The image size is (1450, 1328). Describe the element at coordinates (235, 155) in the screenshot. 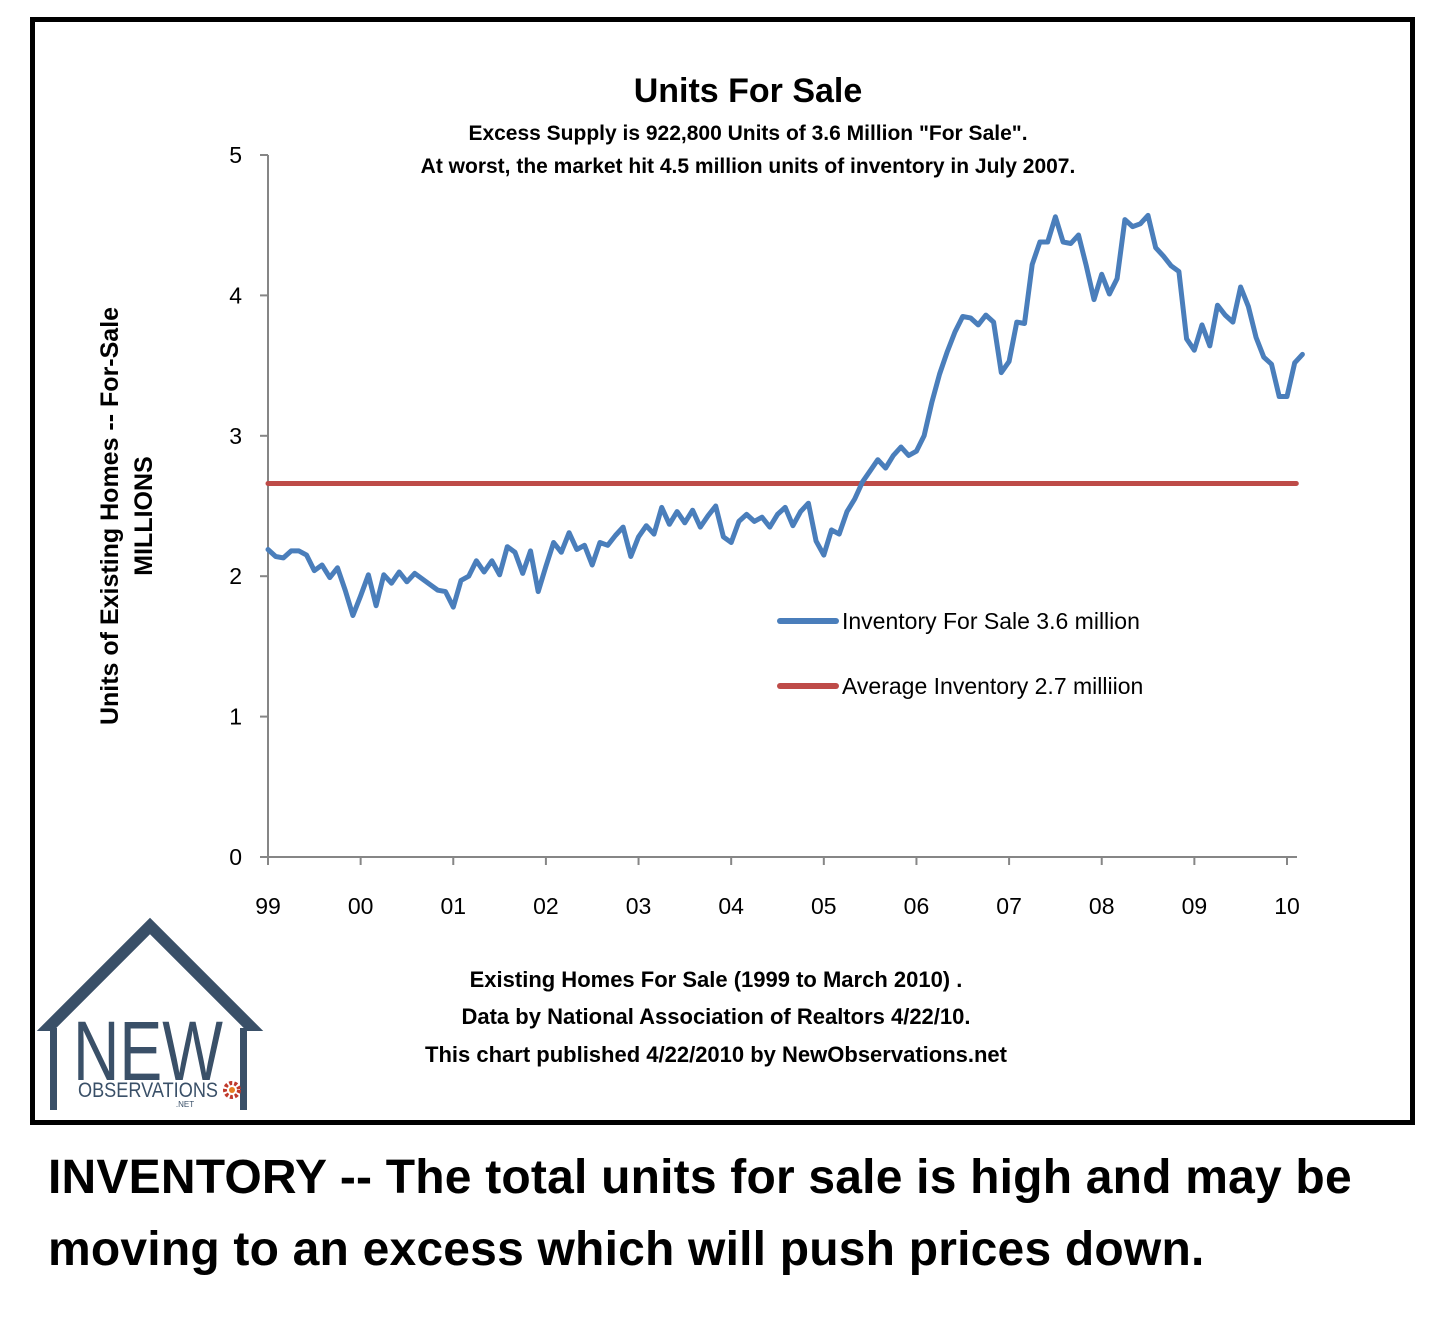

I see `y-tick-label: 5` at that location.